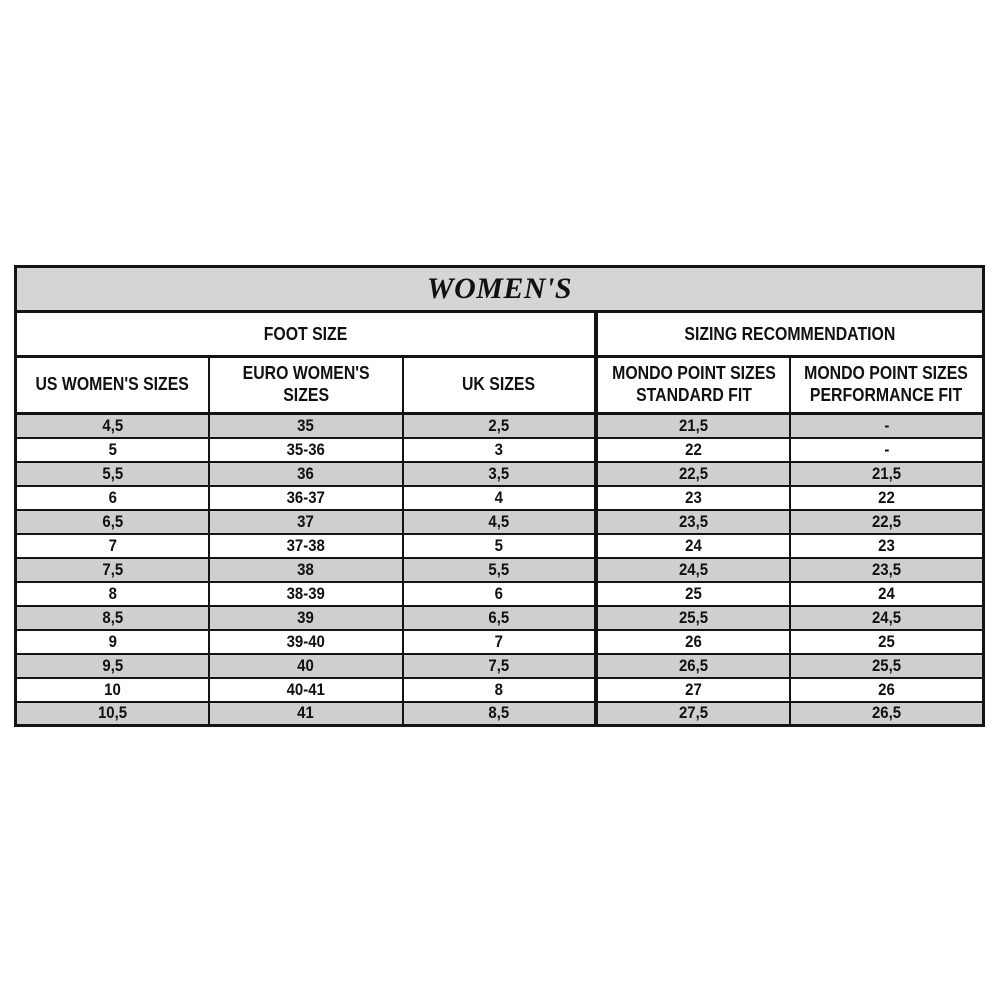 The image size is (1000, 1000). I want to click on table-cell-value: 2,5, so click(499, 425).